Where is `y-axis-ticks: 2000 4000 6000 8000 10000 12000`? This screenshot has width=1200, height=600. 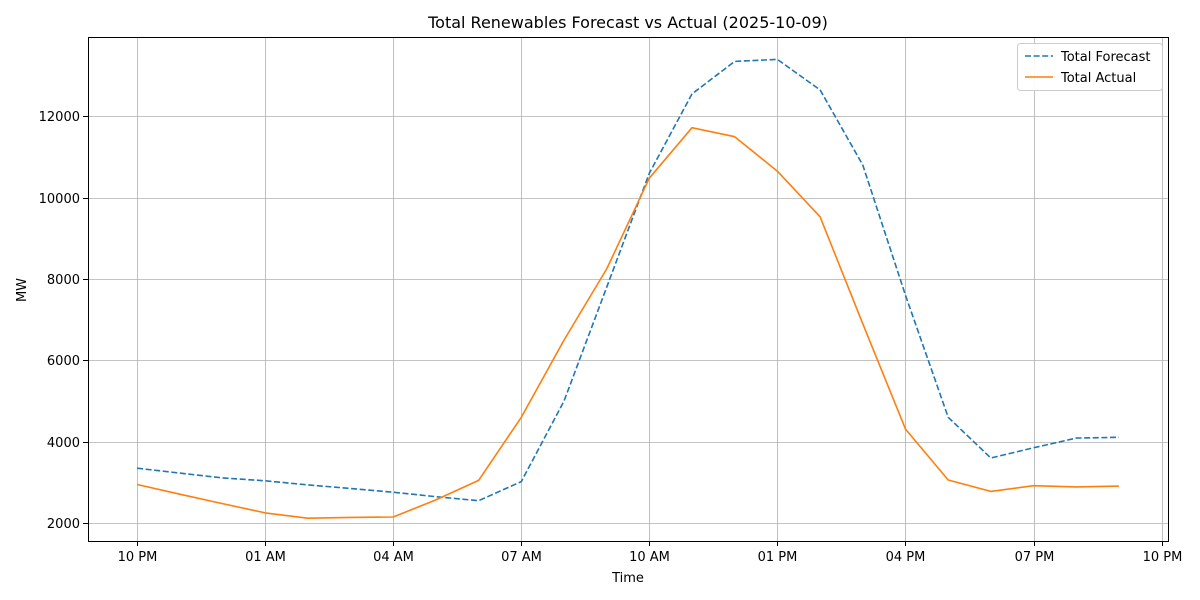 y-axis-ticks: 2000 4000 6000 8000 10000 12000 is located at coordinates (63, 321).